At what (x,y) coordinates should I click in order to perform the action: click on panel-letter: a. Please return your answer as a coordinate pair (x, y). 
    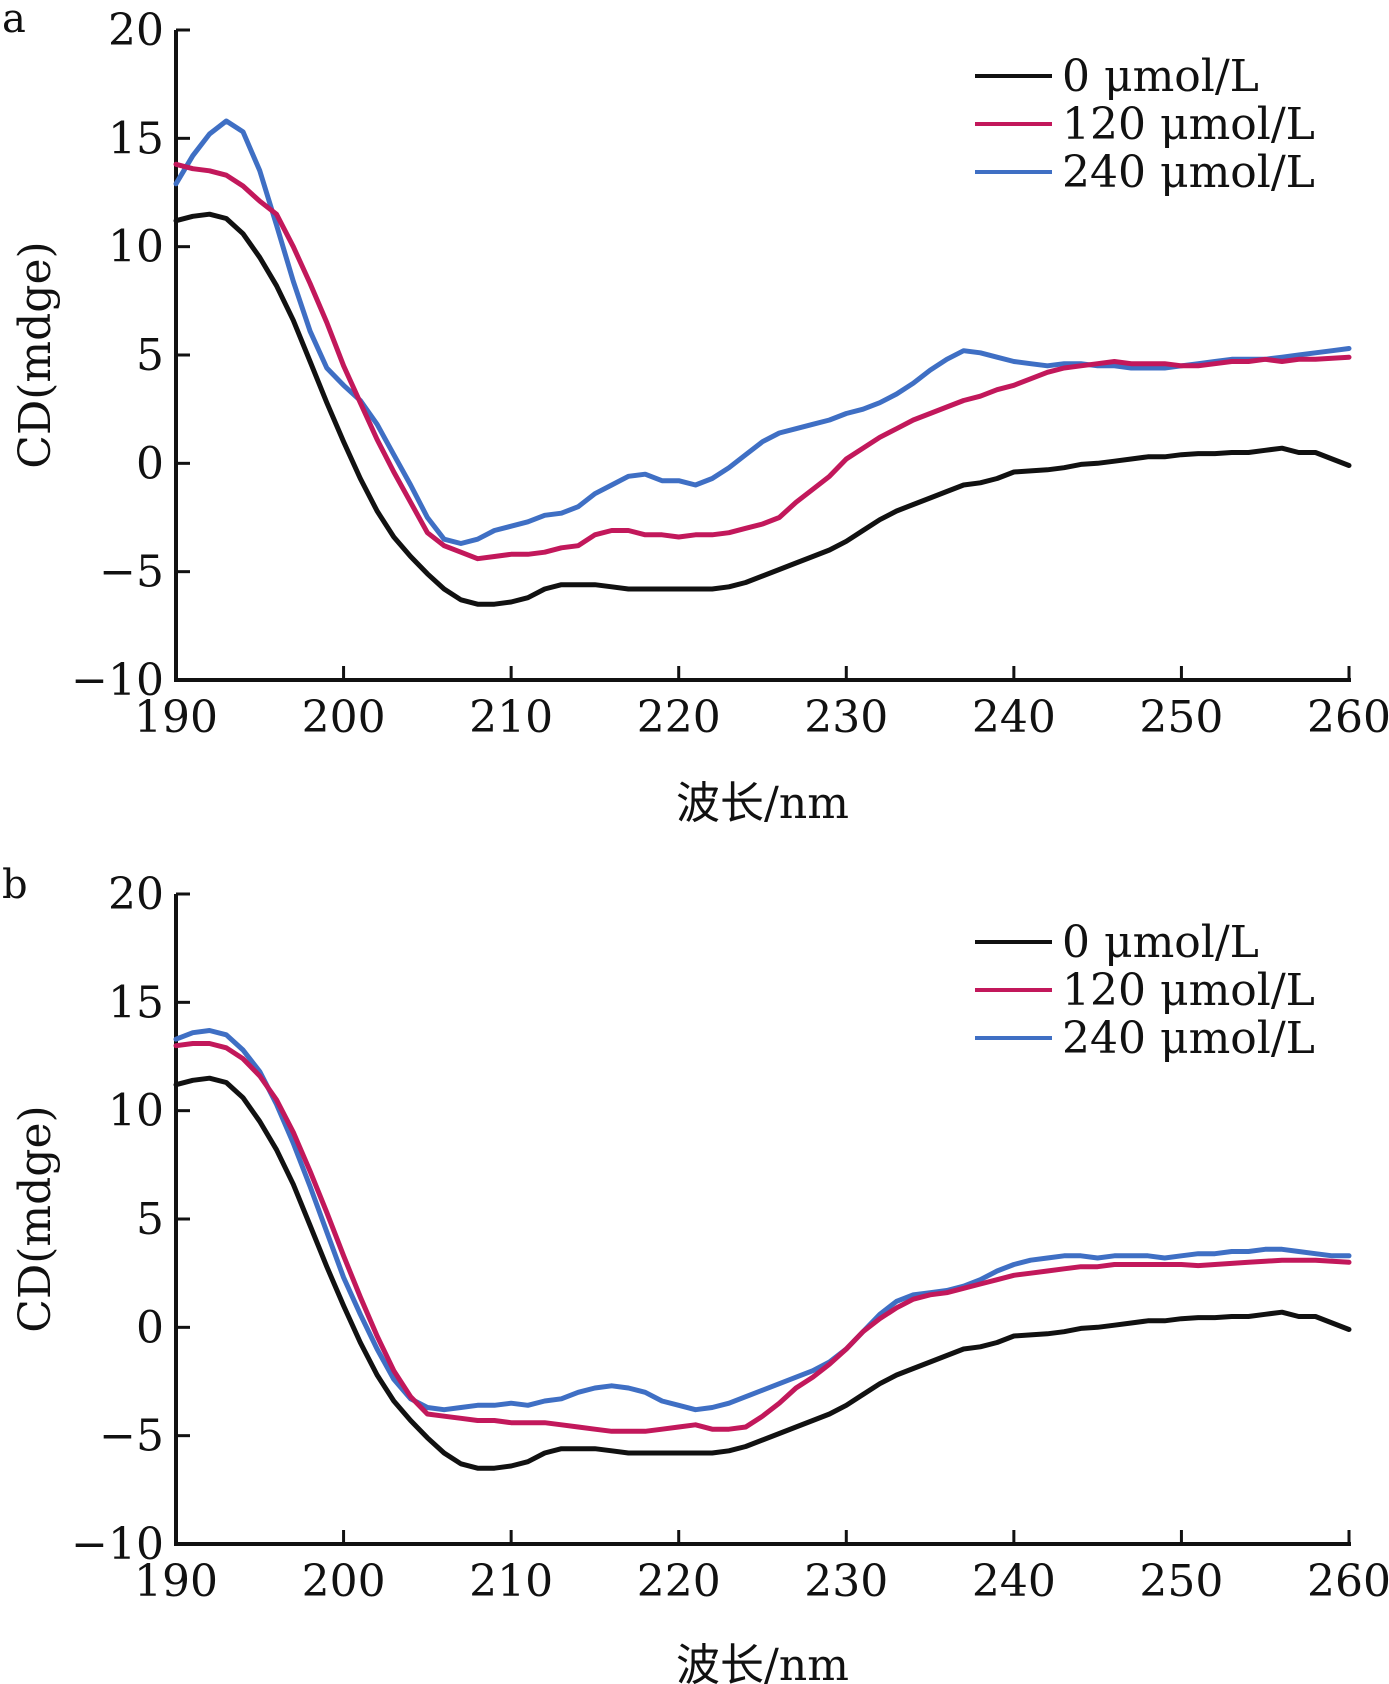
    Looking at the image, I should click on (14, 21).